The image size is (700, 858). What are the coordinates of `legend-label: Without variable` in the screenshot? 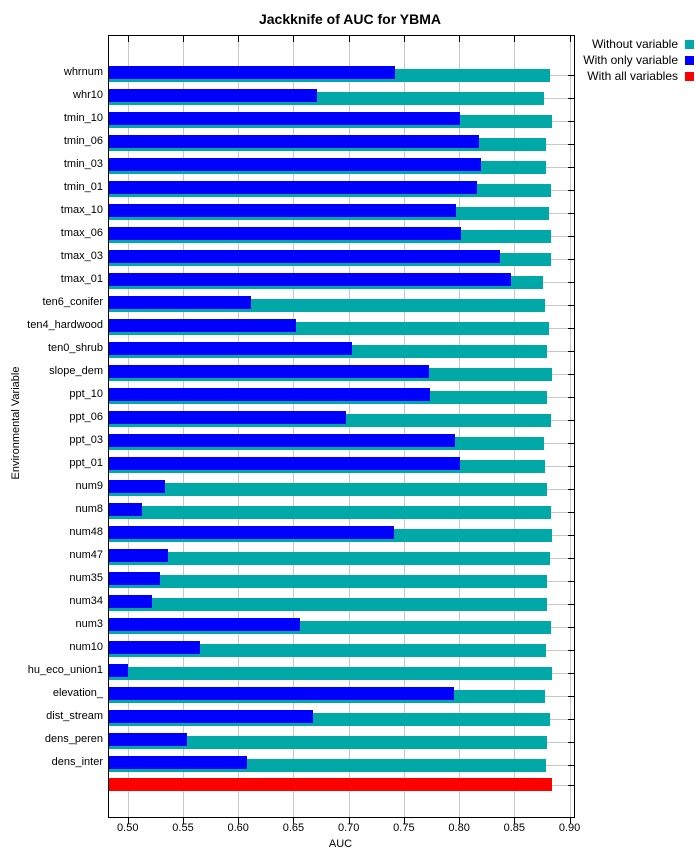 It's located at (634, 44).